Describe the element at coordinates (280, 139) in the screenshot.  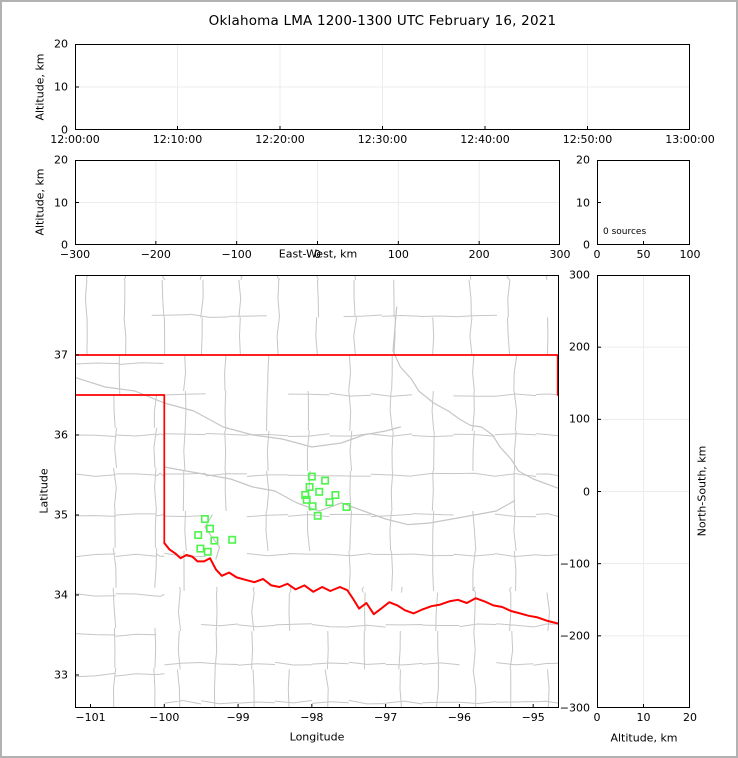
I see `tick-label: 12:20:00` at that location.